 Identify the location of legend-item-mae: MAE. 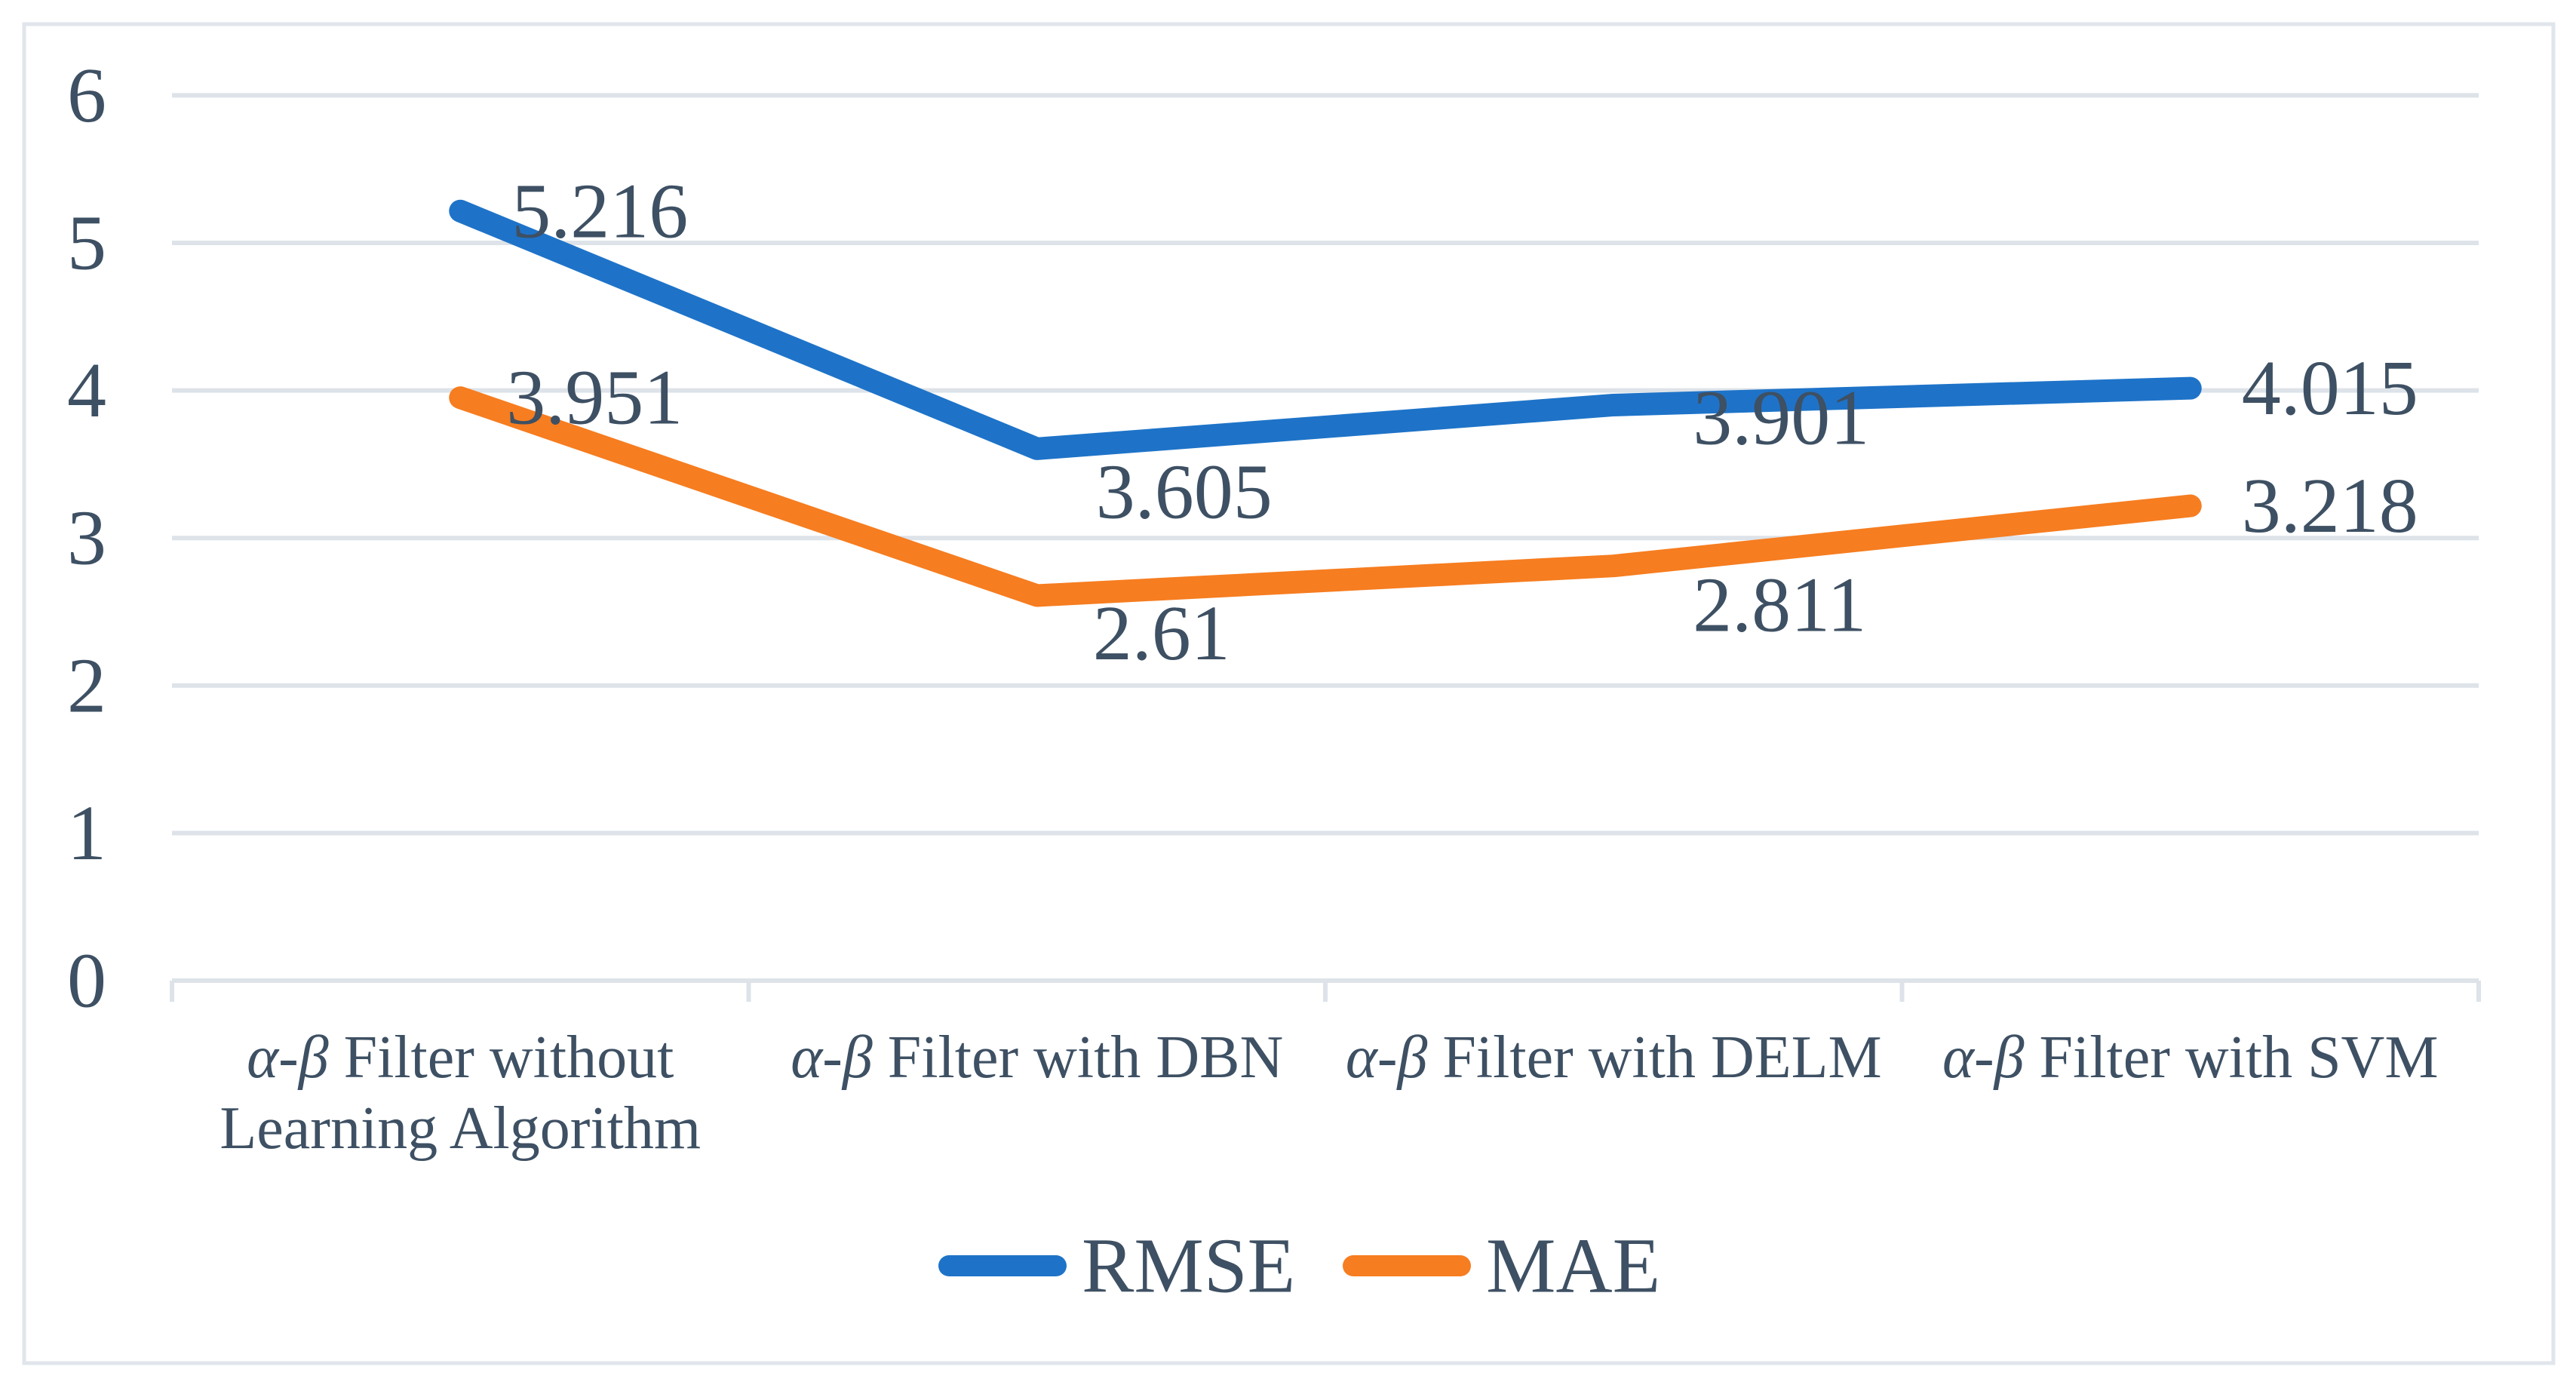
(1501, 1266).